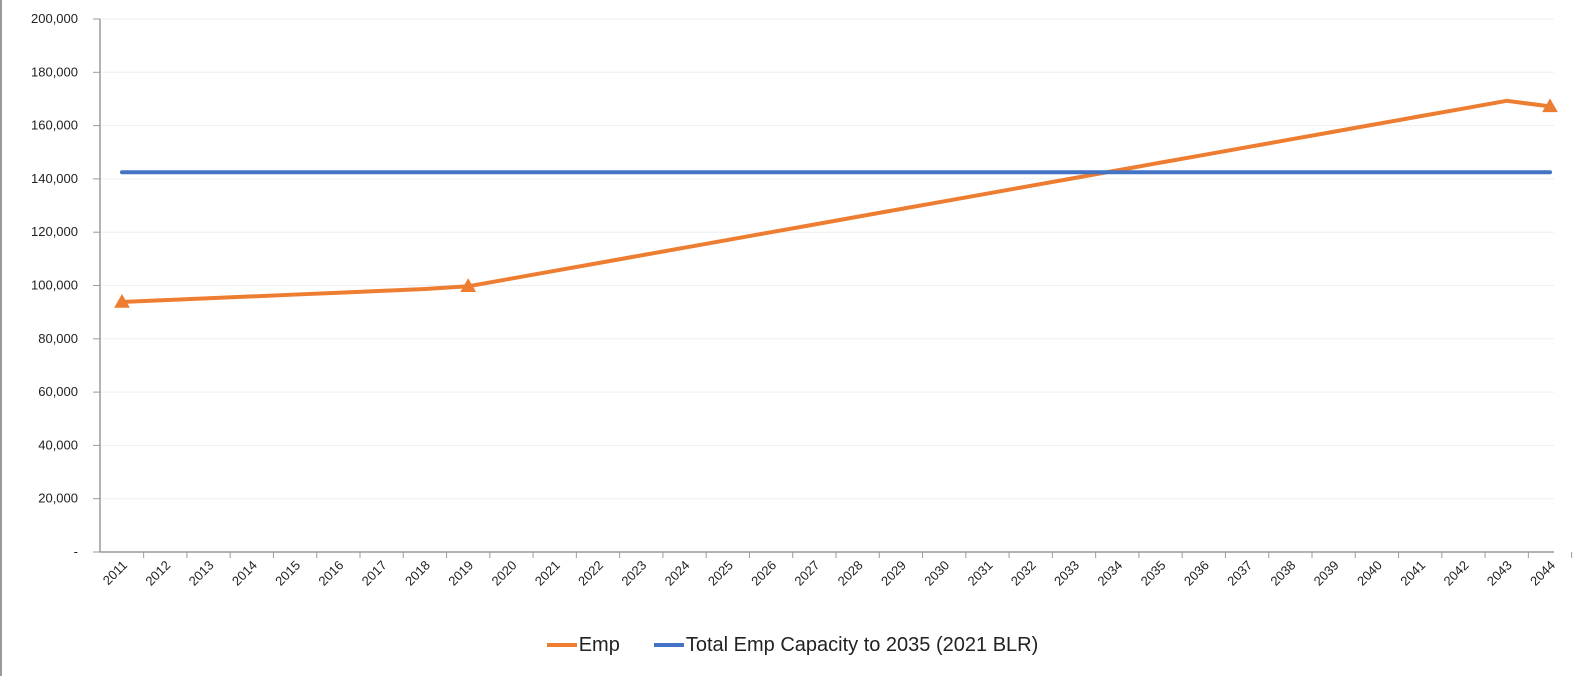 The width and height of the screenshot is (1585, 676). I want to click on y-tick-label: 100,000, so click(54, 285).